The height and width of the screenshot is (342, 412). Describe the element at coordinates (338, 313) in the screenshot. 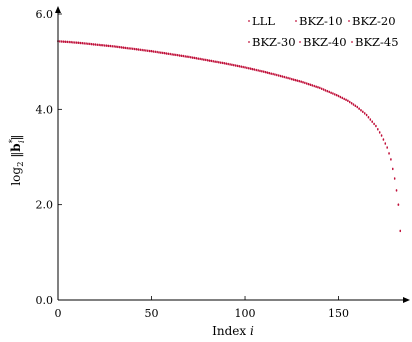

I see `x-tick-label: 150` at that location.